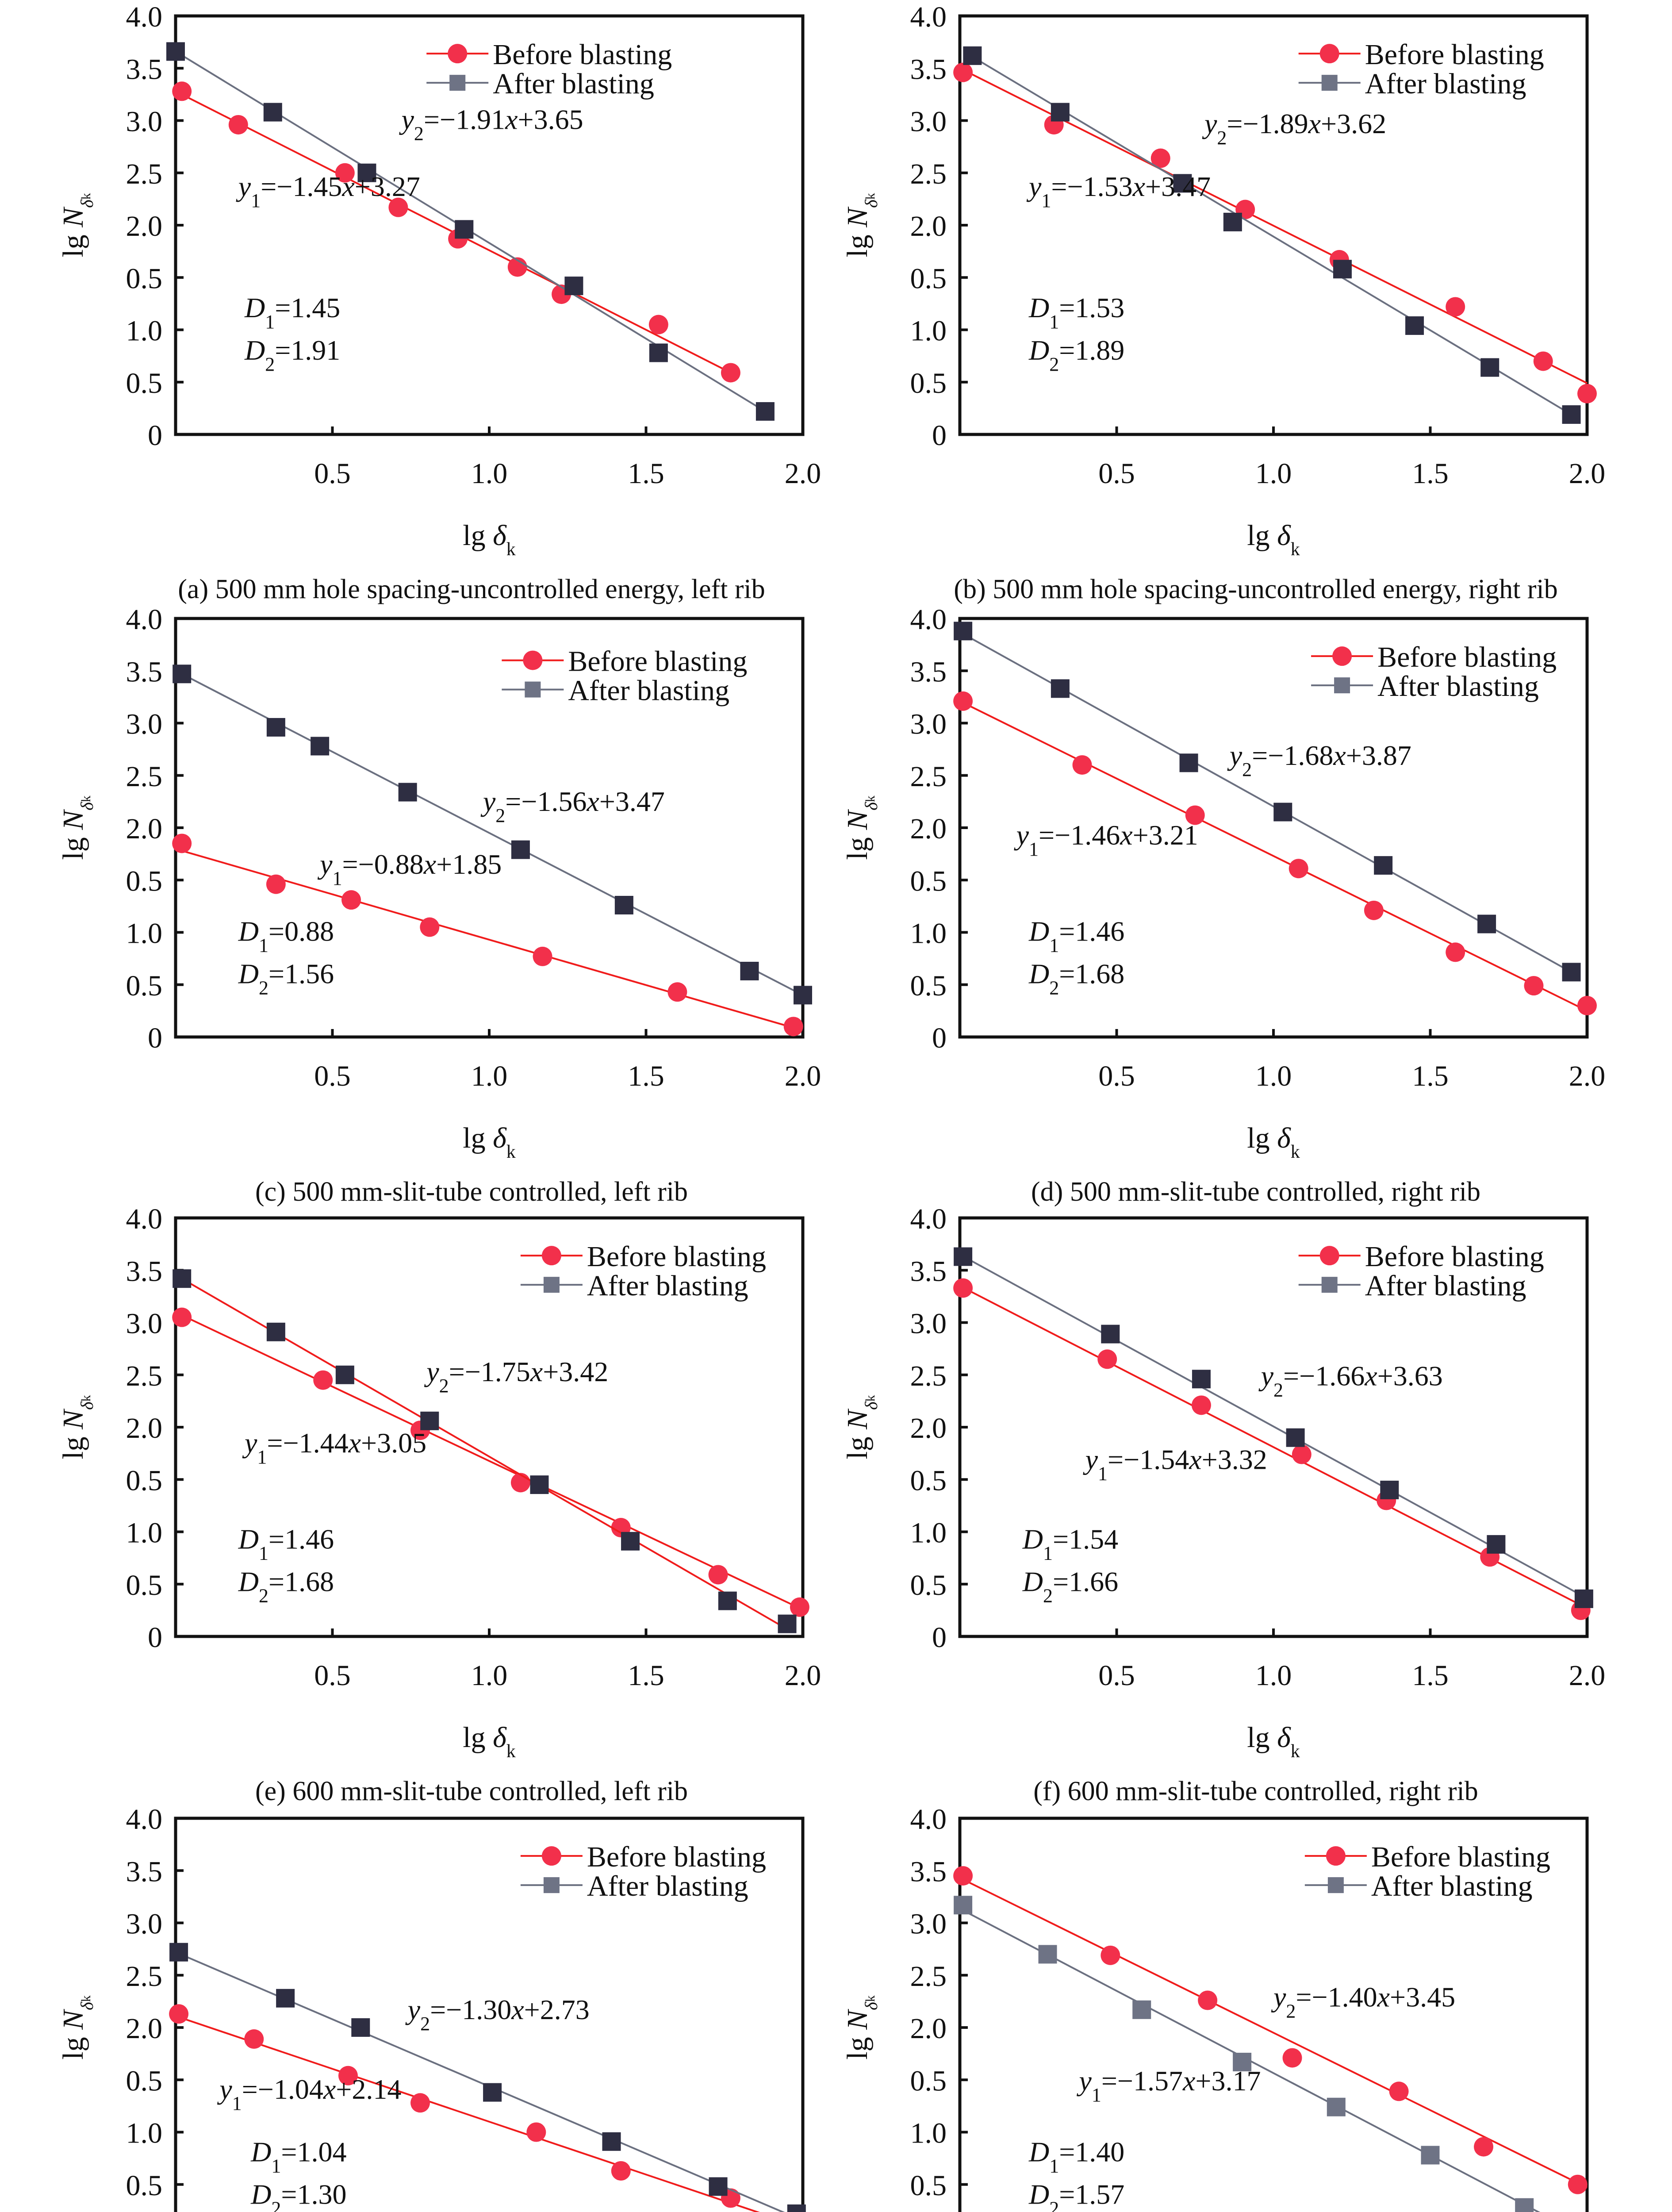 This screenshot has height=2212, width=1672. I want to click on fractal-dimension-d2: D2=1.68, so click(1076, 978).